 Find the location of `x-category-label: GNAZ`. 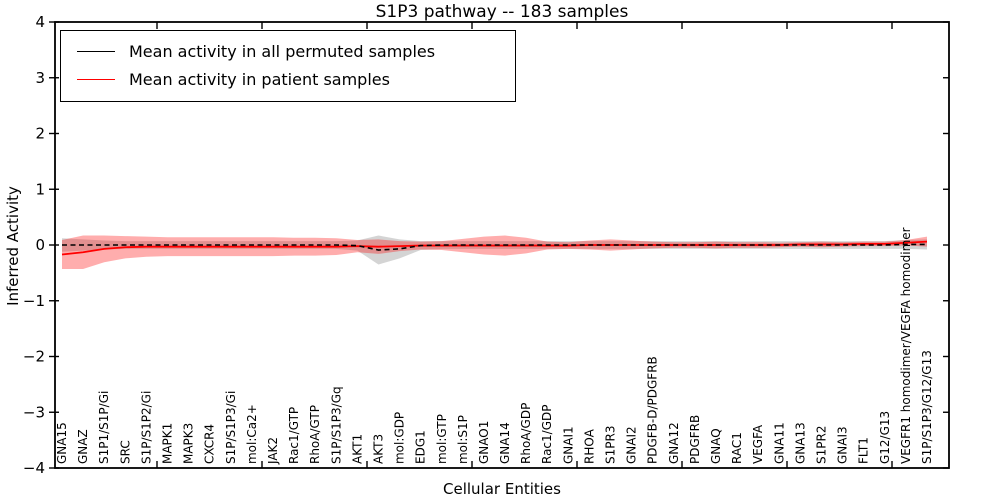

x-category-label: GNAZ is located at coordinates (83, 446).